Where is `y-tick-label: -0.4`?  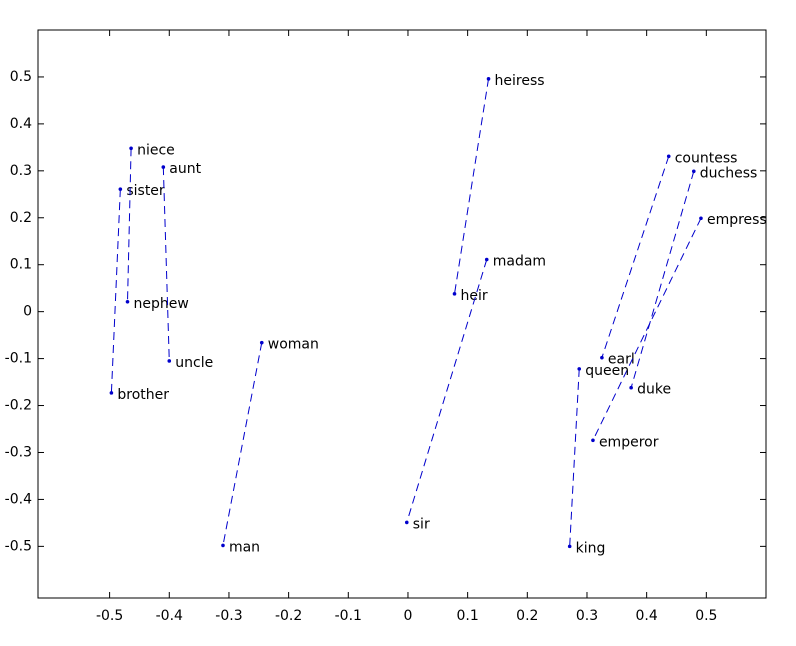
y-tick-label: -0.4 is located at coordinates (18, 499).